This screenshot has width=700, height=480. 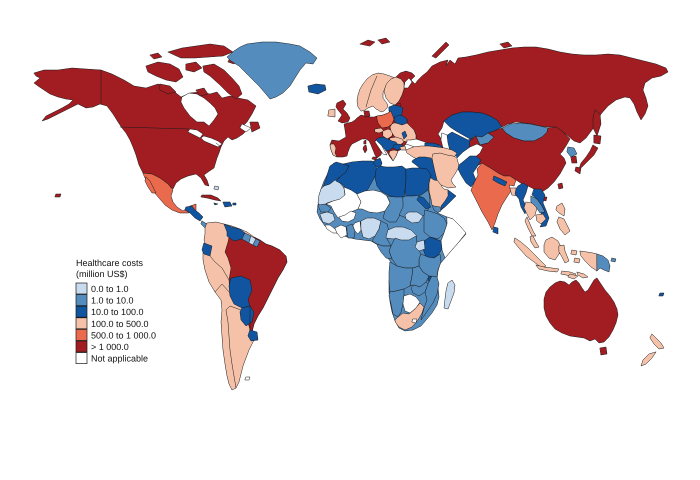 I want to click on svg-text: > 1 000.0, so click(x=110, y=347).